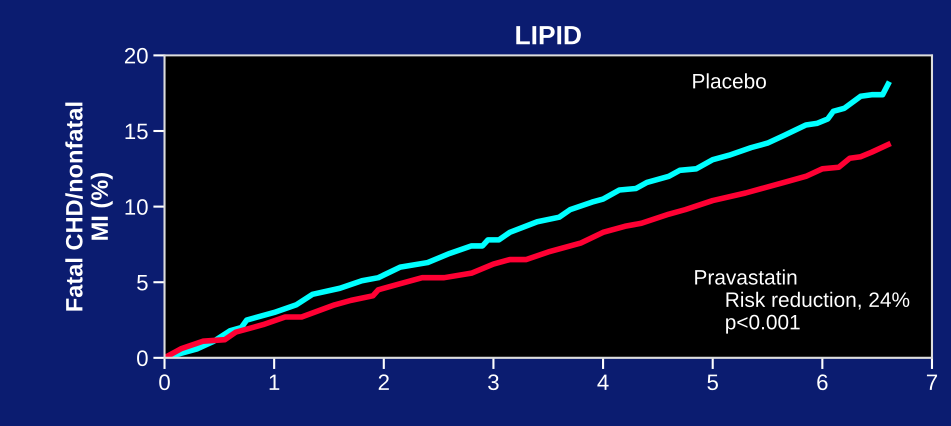  I want to click on x-tick-label: 2, so click(383, 382).